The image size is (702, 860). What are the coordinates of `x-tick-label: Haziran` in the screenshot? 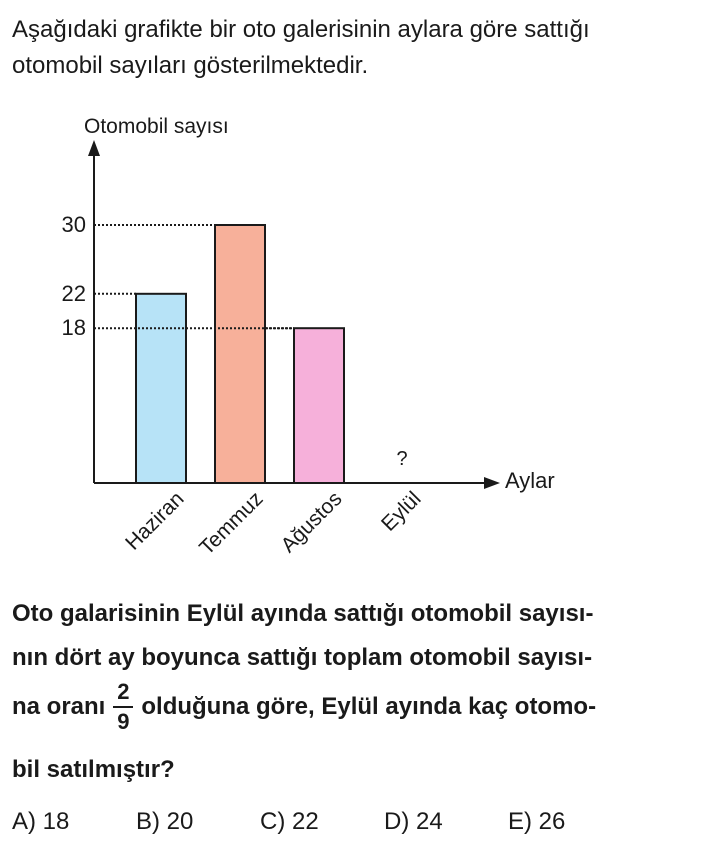 It's located at (154, 520).